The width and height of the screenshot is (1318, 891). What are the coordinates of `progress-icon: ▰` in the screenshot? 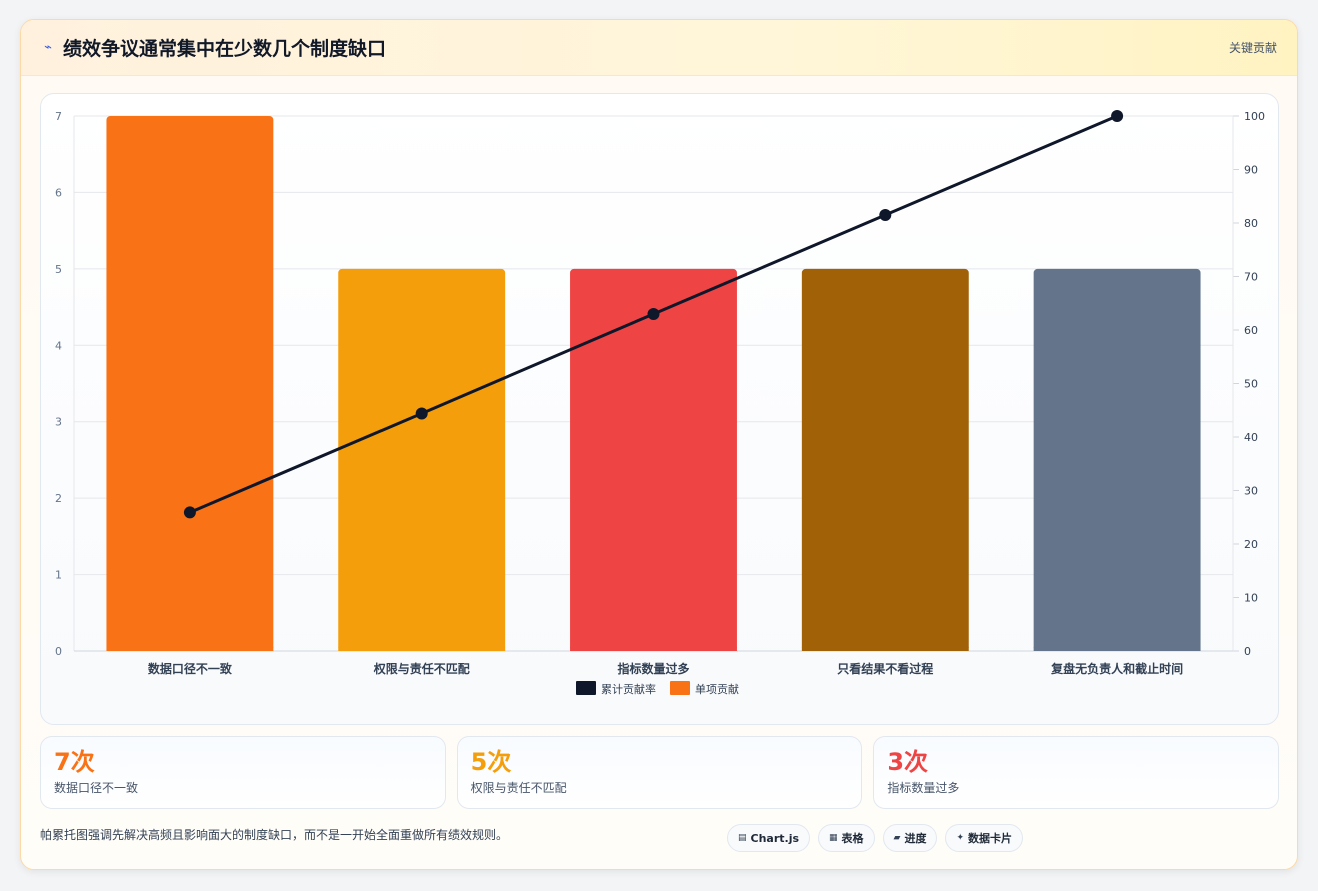 It's located at (897, 838).